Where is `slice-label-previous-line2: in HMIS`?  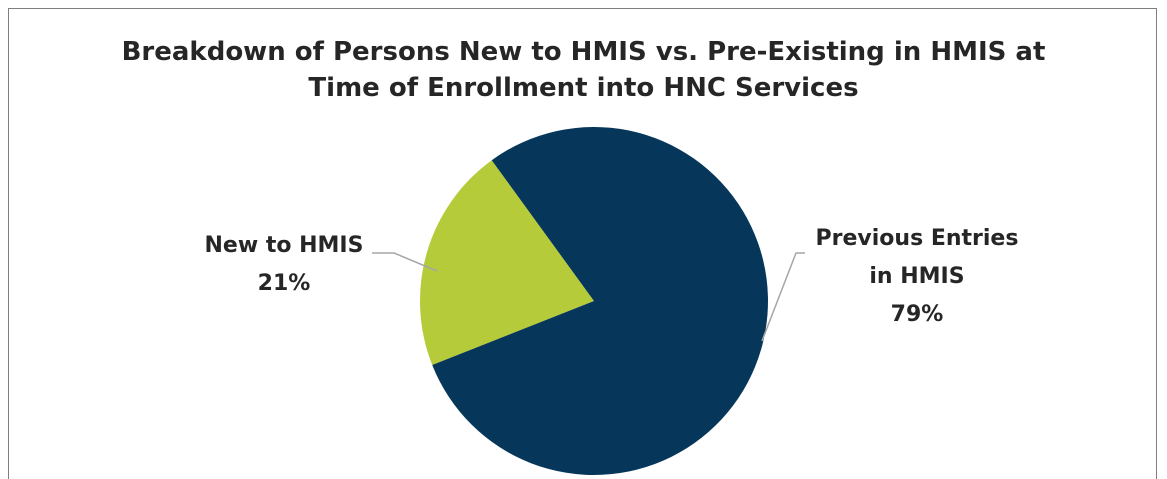 slice-label-previous-line2: in HMIS is located at coordinates (916, 276).